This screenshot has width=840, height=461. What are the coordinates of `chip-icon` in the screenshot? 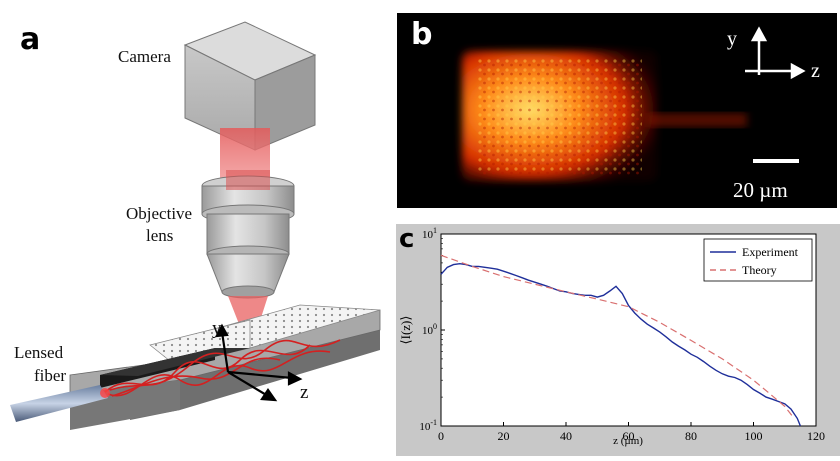 It's located at (225, 367).